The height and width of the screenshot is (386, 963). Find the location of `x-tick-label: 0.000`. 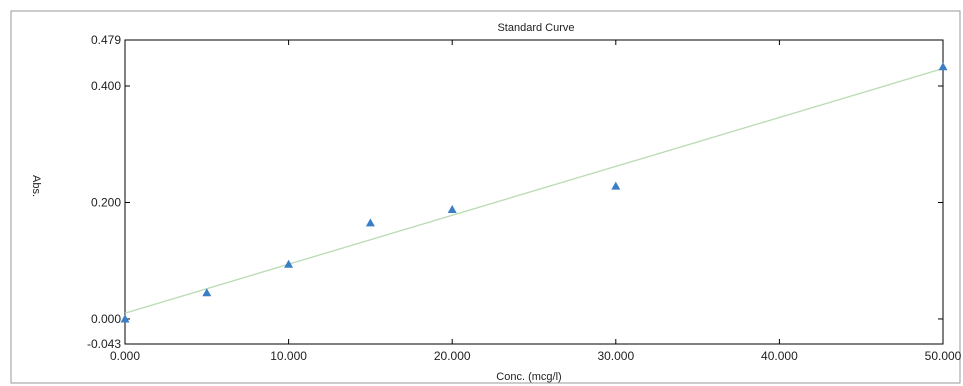

x-tick-label: 0.000 is located at coordinates (125, 356).